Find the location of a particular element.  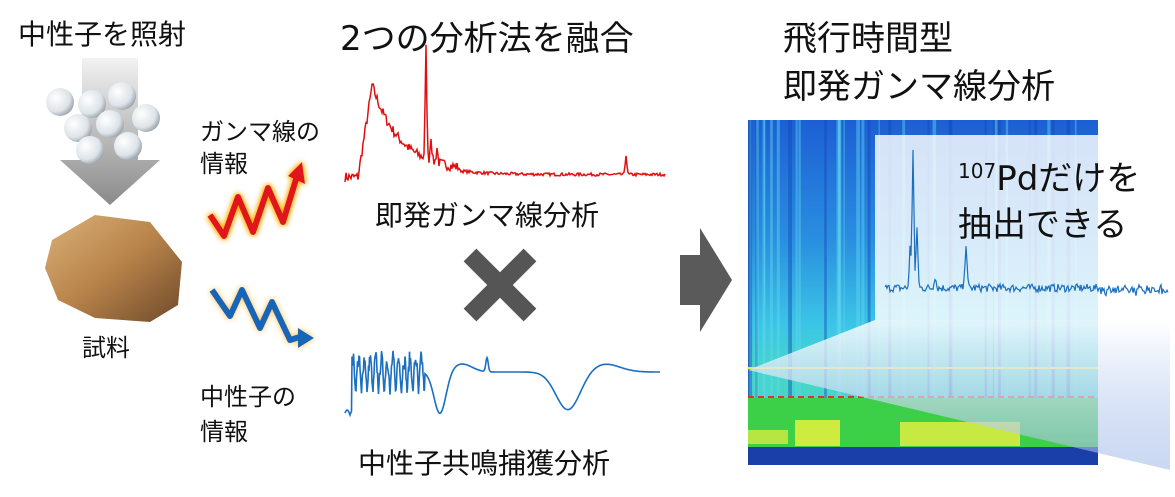

neutron-info-line: 情報 is located at coordinates (224, 432).